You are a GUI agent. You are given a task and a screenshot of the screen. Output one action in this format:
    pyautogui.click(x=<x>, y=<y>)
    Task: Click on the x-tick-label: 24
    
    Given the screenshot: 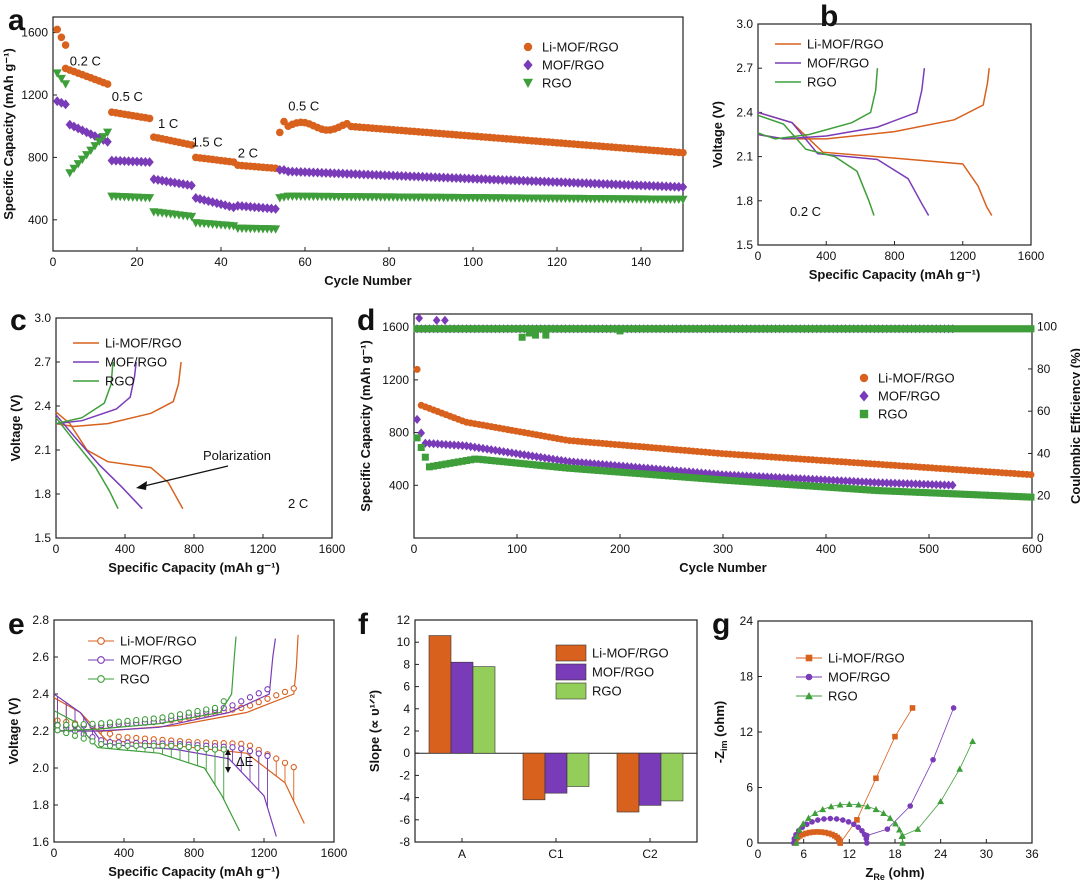 What is the action you would take?
    pyautogui.click(x=941, y=854)
    